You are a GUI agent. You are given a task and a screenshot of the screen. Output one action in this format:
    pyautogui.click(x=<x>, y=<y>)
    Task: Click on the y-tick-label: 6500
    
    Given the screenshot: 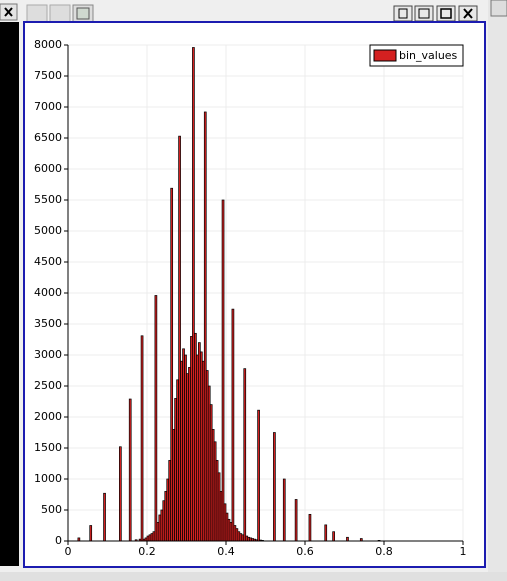 What is the action you would take?
    pyautogui.click(x=48, y=137)
    